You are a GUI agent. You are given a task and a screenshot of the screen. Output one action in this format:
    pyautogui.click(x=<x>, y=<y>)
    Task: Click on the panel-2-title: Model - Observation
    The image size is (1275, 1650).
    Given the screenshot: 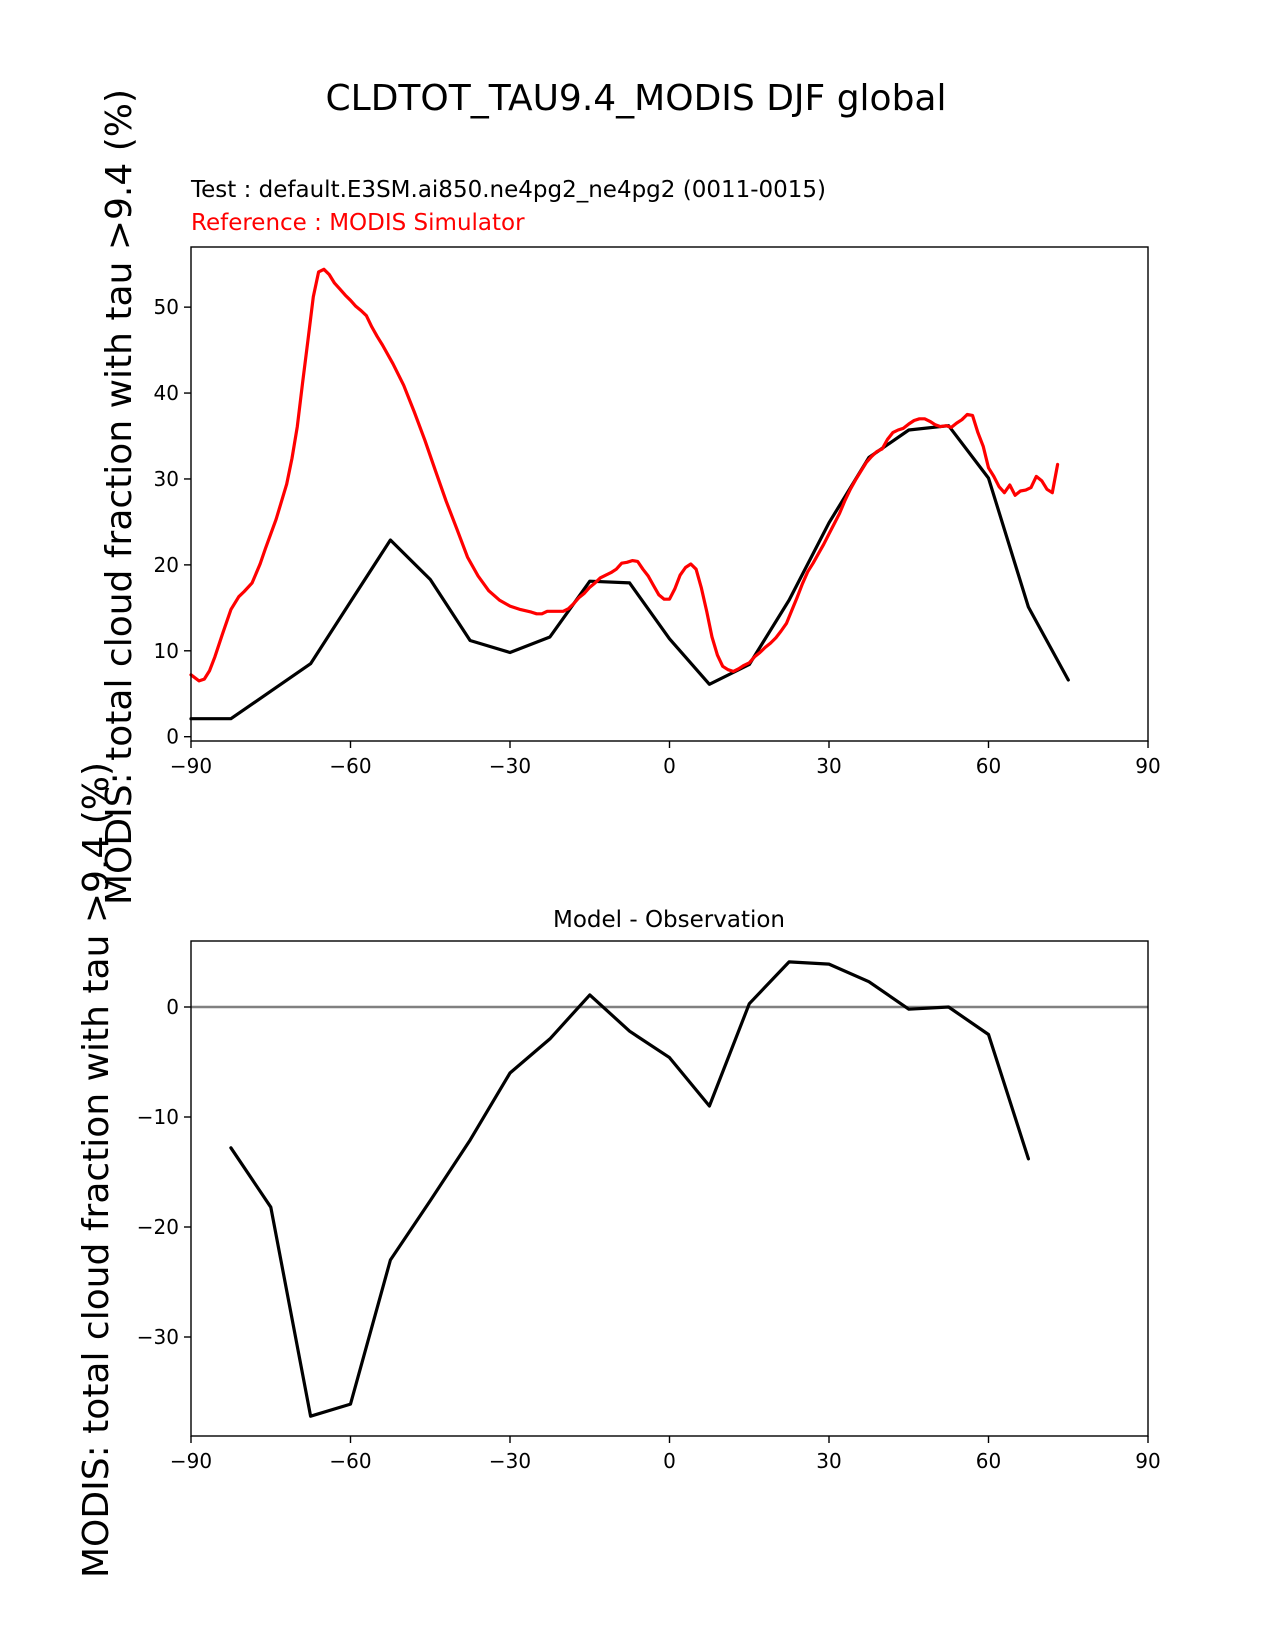 What is the action you would take?
    pyautogui.click(x=669, y=920)
    